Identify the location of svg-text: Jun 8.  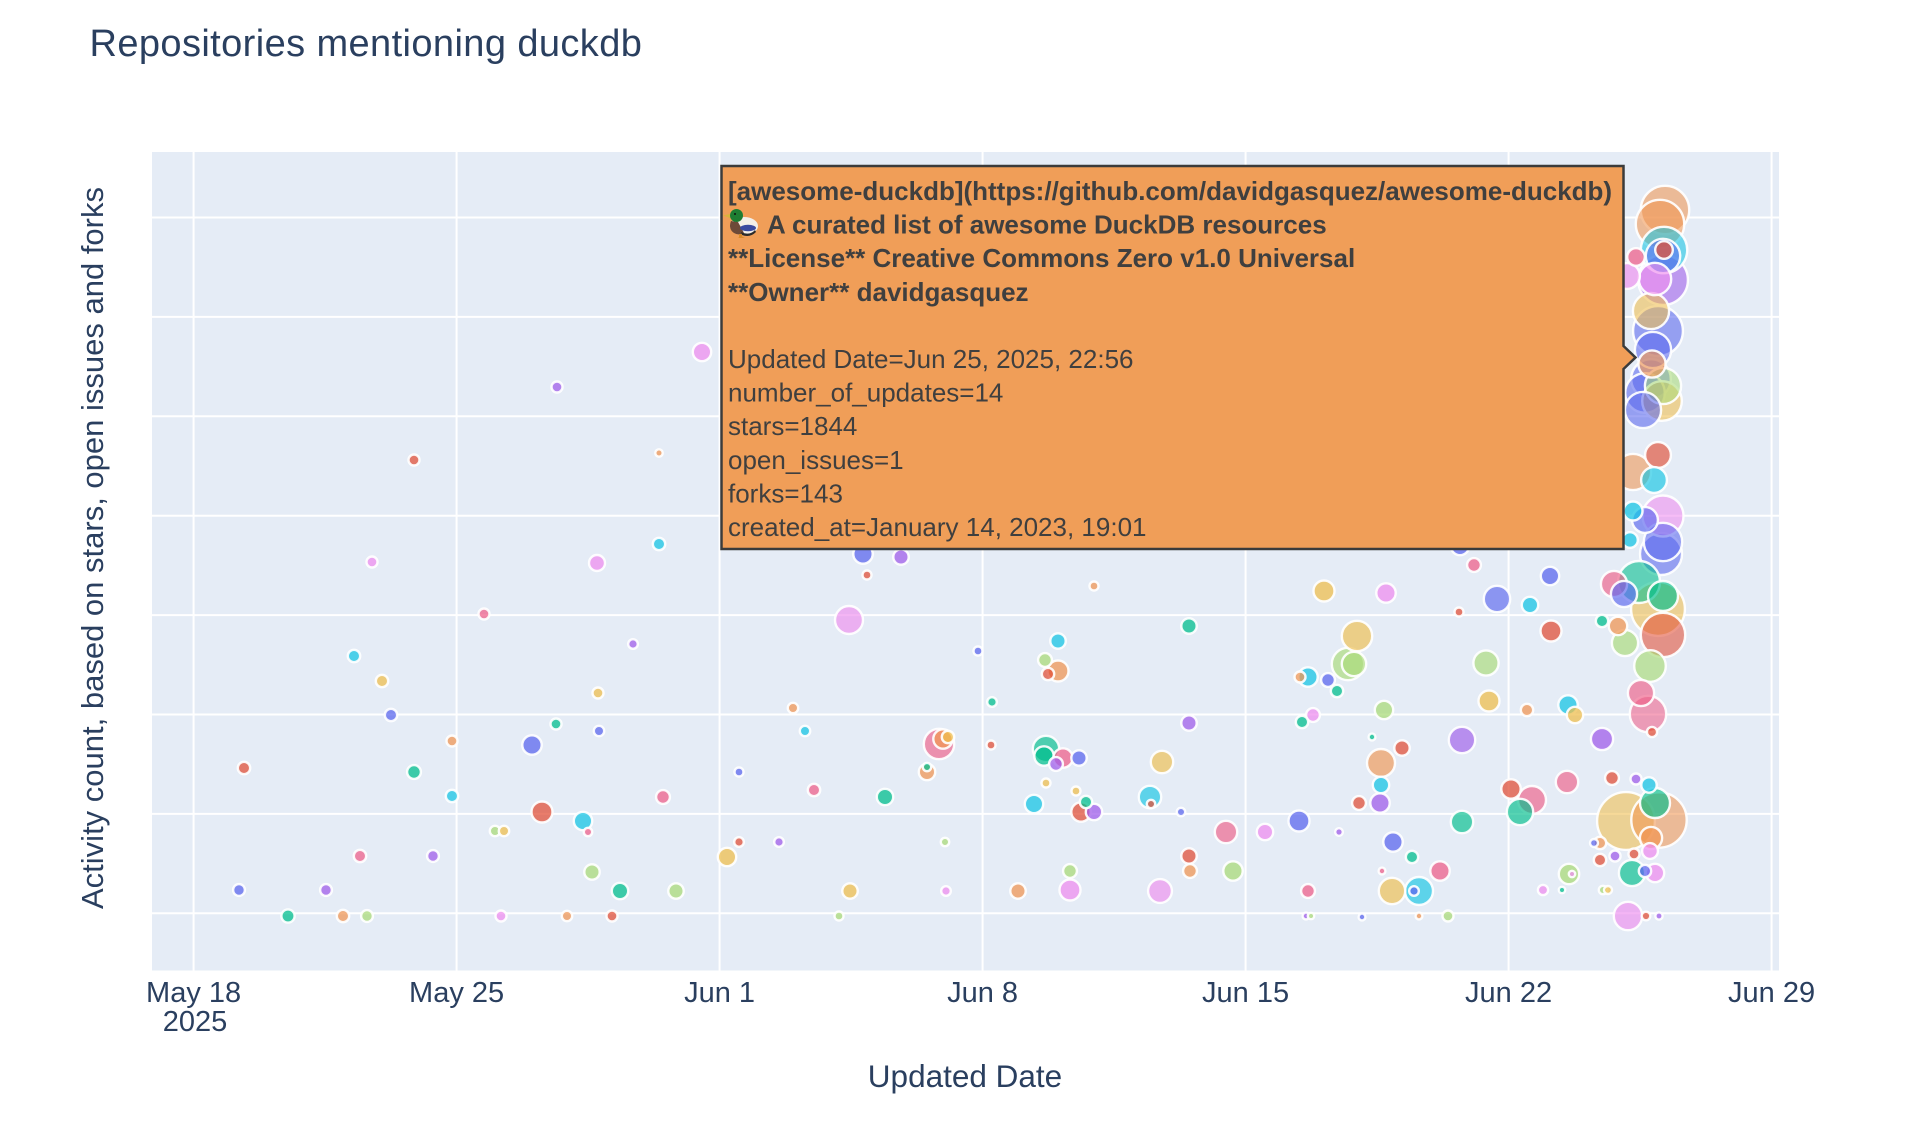
(982, 993).